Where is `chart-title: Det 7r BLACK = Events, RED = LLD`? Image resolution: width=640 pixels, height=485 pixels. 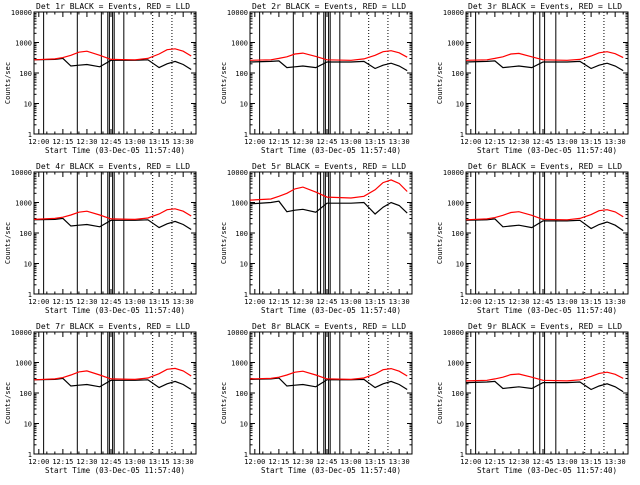 chart-title: Det 7r BLACK = Events, RED = LLD is located at coordinates (113, 326).